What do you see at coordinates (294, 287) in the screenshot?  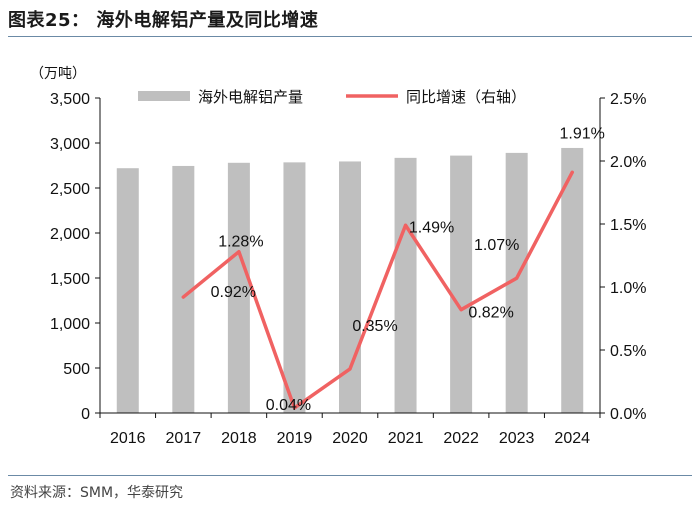 I see `bar-2019` at bounding box center [294, 287].